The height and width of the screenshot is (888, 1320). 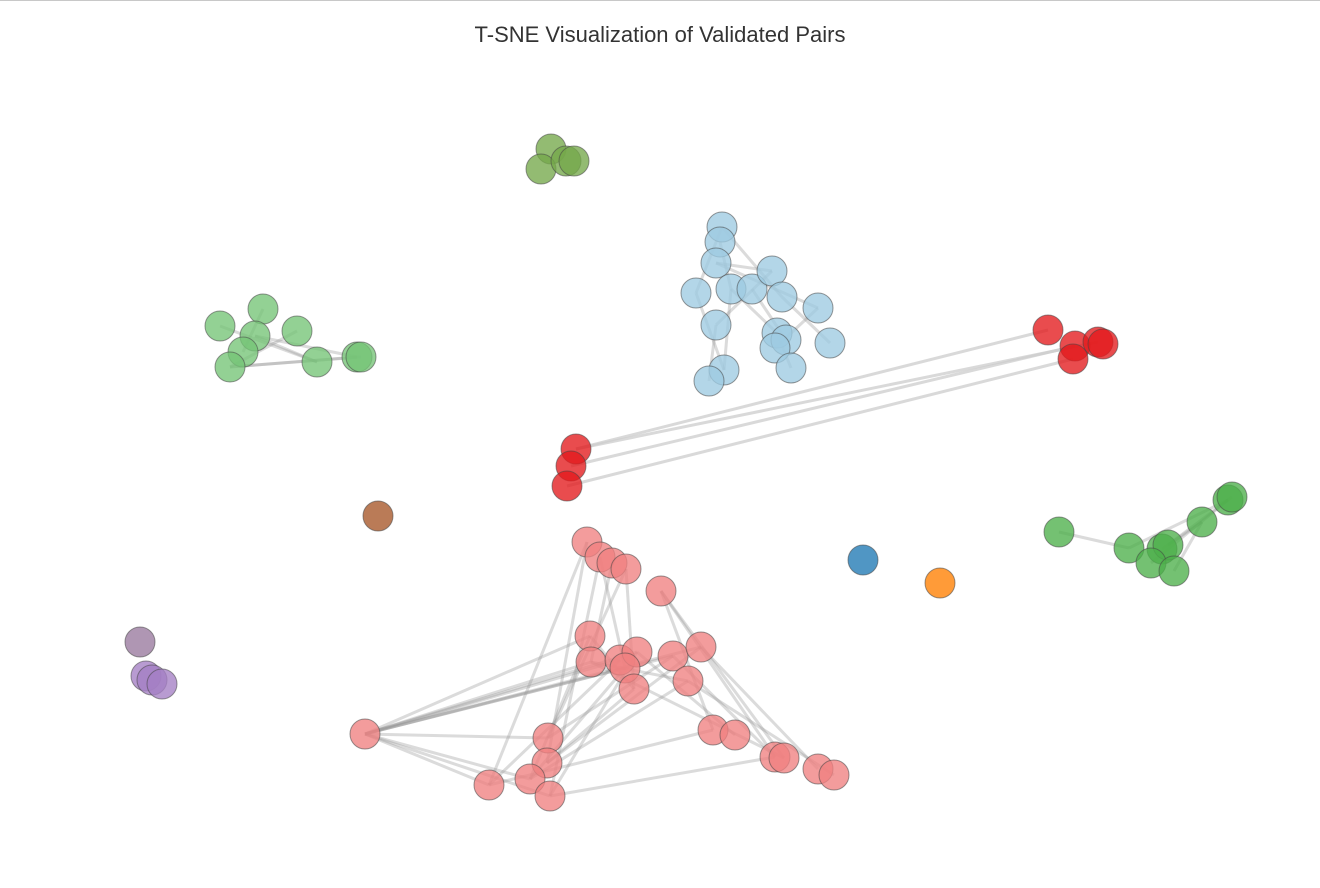 What do you see at coordinates (660, 34) in the screenshot?
I see `chart-title: T-SNE Visualization of Validated Pairs` at bounding box center [660, 34].